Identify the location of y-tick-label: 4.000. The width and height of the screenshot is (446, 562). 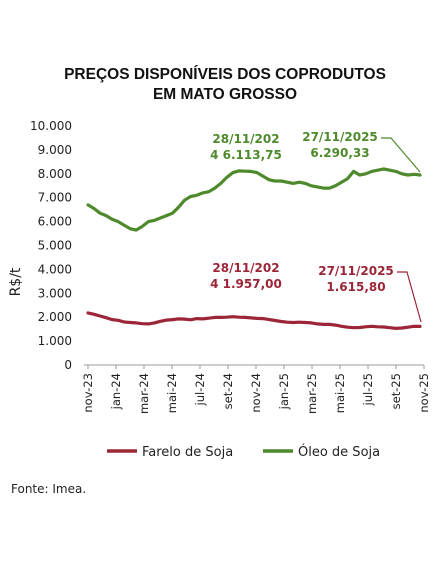
(55, 269).